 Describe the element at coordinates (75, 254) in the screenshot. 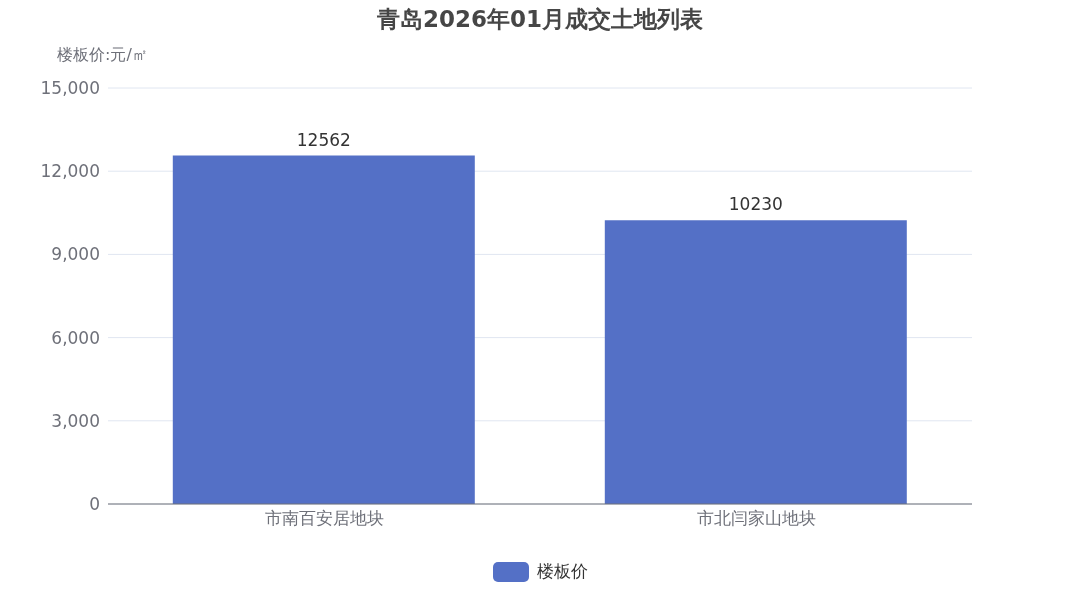

I see `y-tick-label: 9,000` at that location.